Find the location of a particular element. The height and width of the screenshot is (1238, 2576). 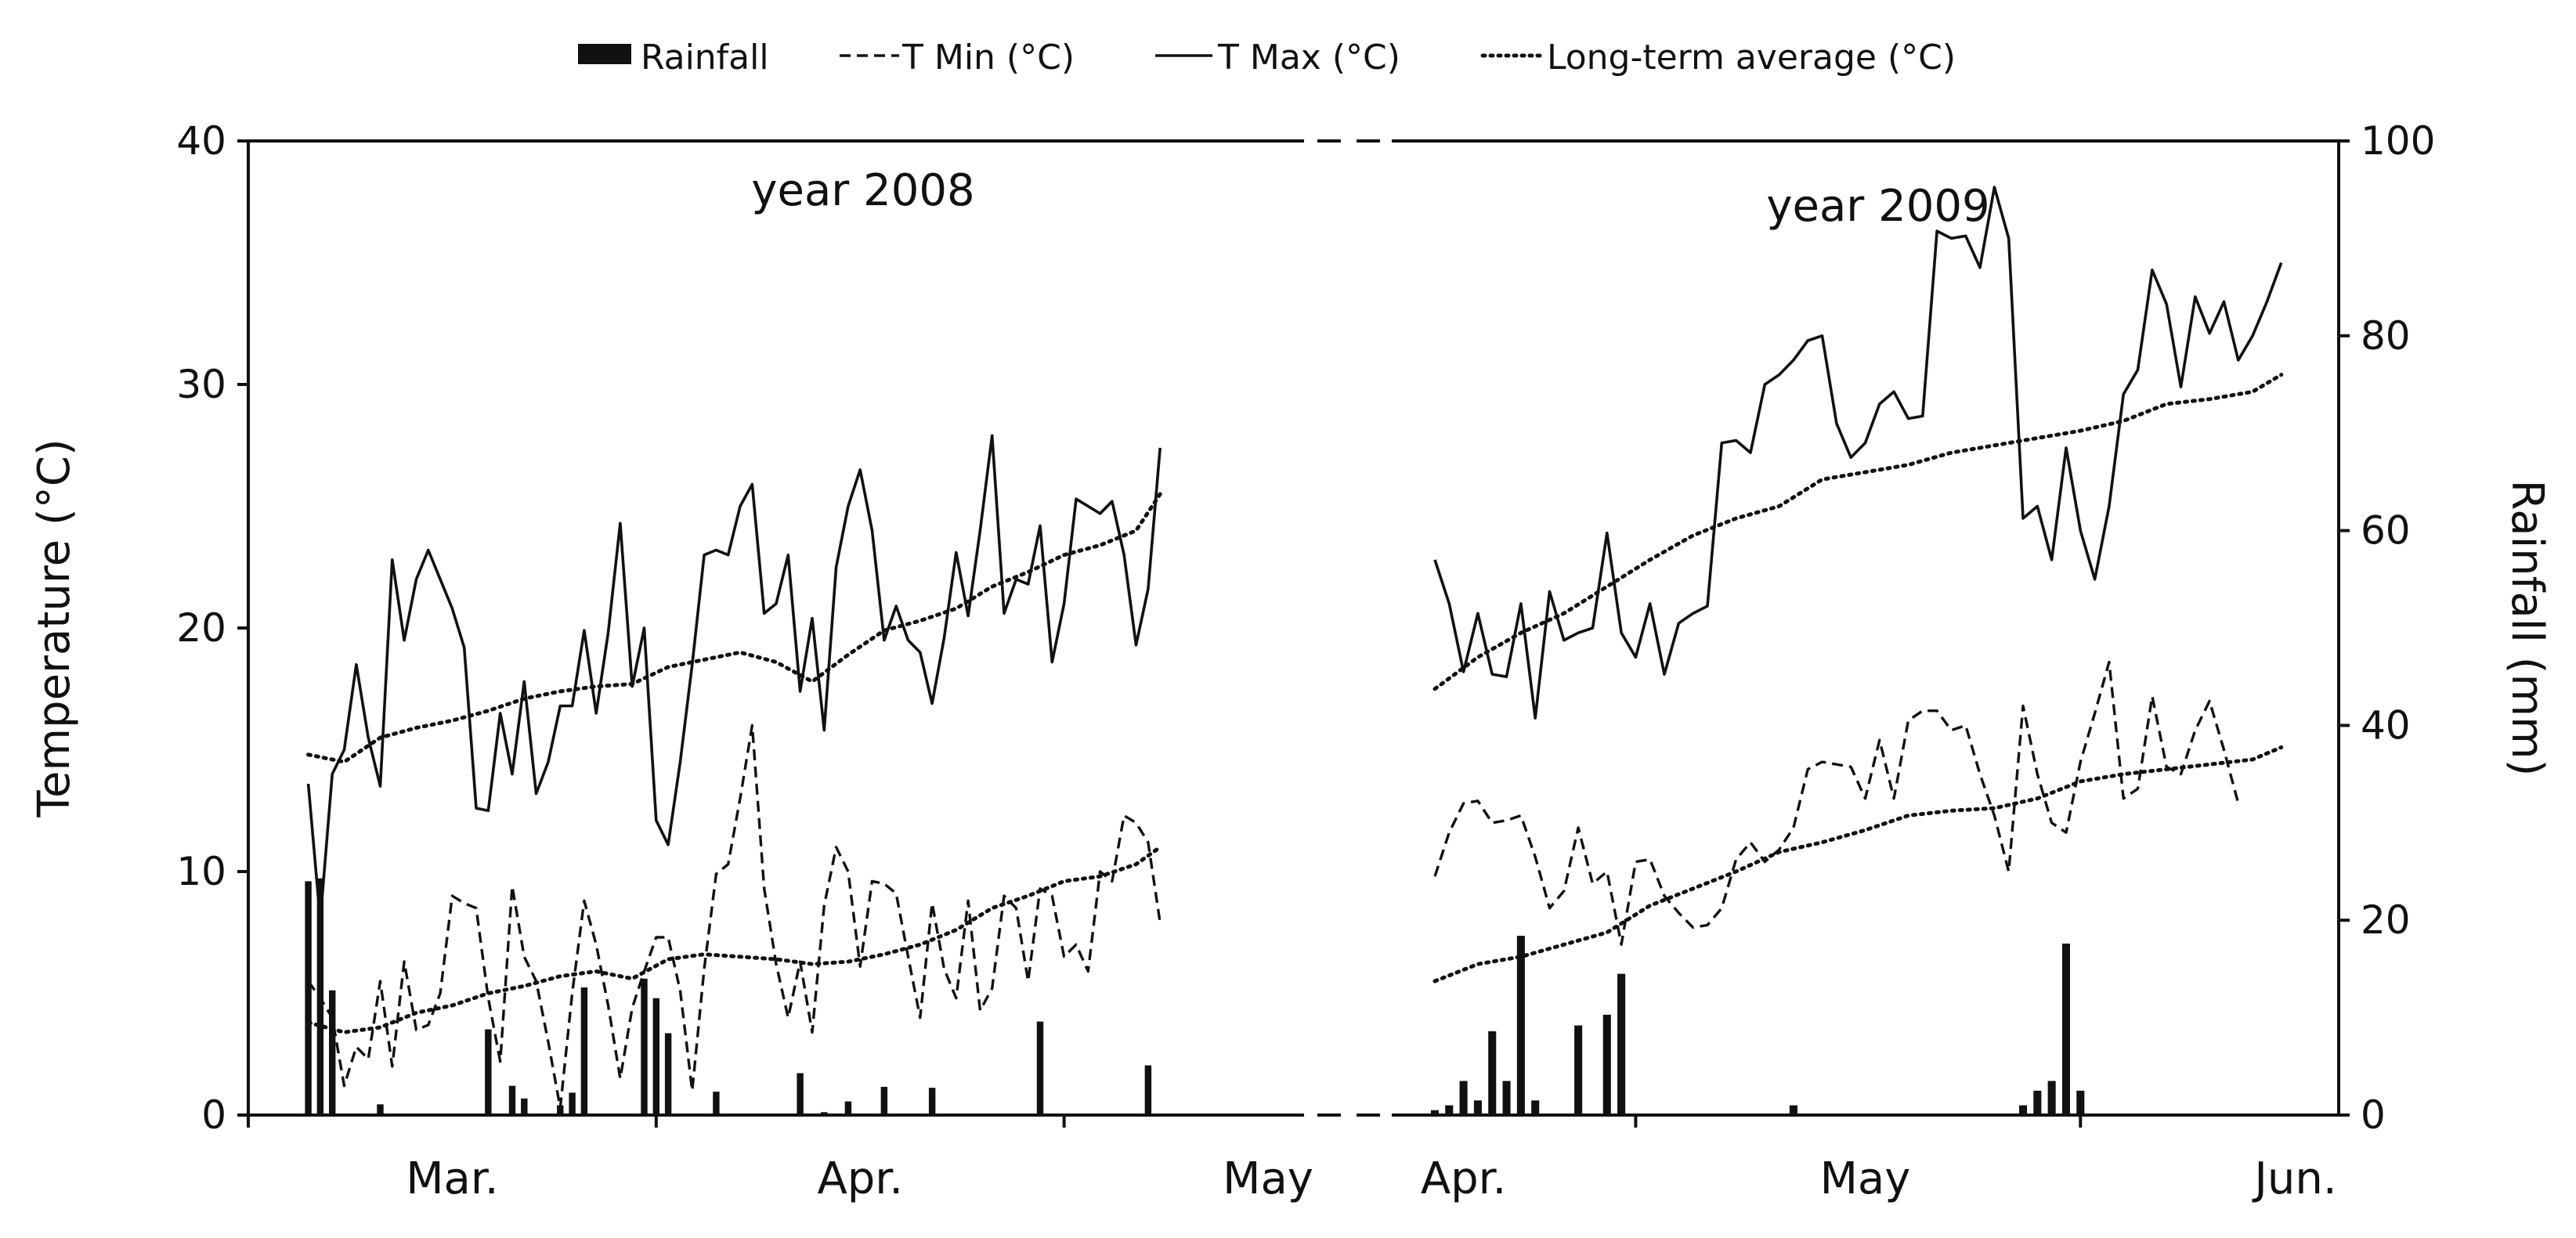

legend-tmin-label: T Min (°C) is located at coordinates (988, 58).